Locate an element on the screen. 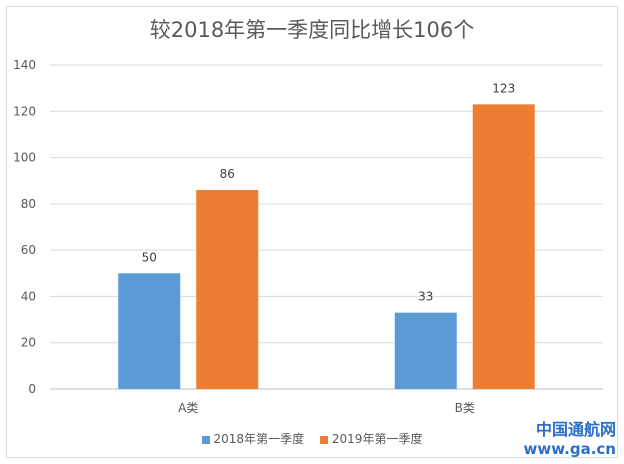  legend-item-2018: 2018年第一季度 is located at coordinates (253, 438).